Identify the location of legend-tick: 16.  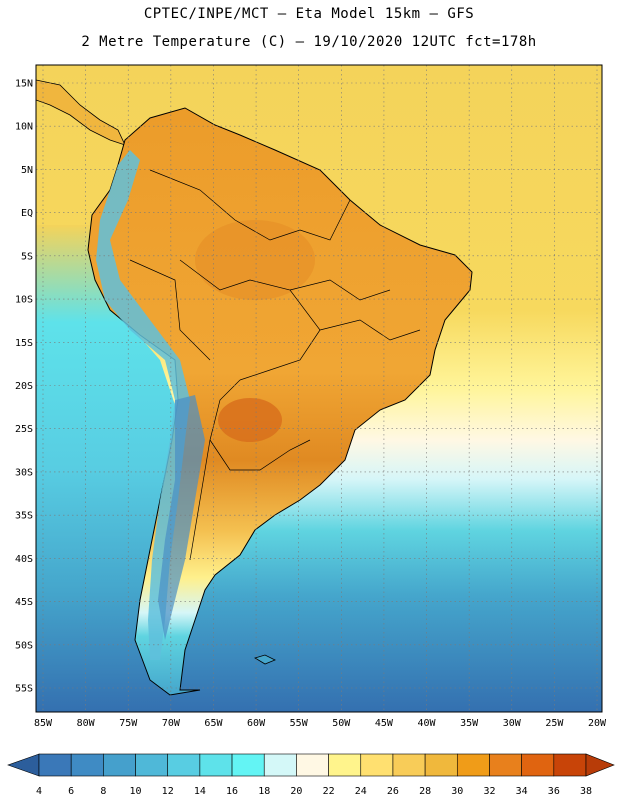
(232, 791).